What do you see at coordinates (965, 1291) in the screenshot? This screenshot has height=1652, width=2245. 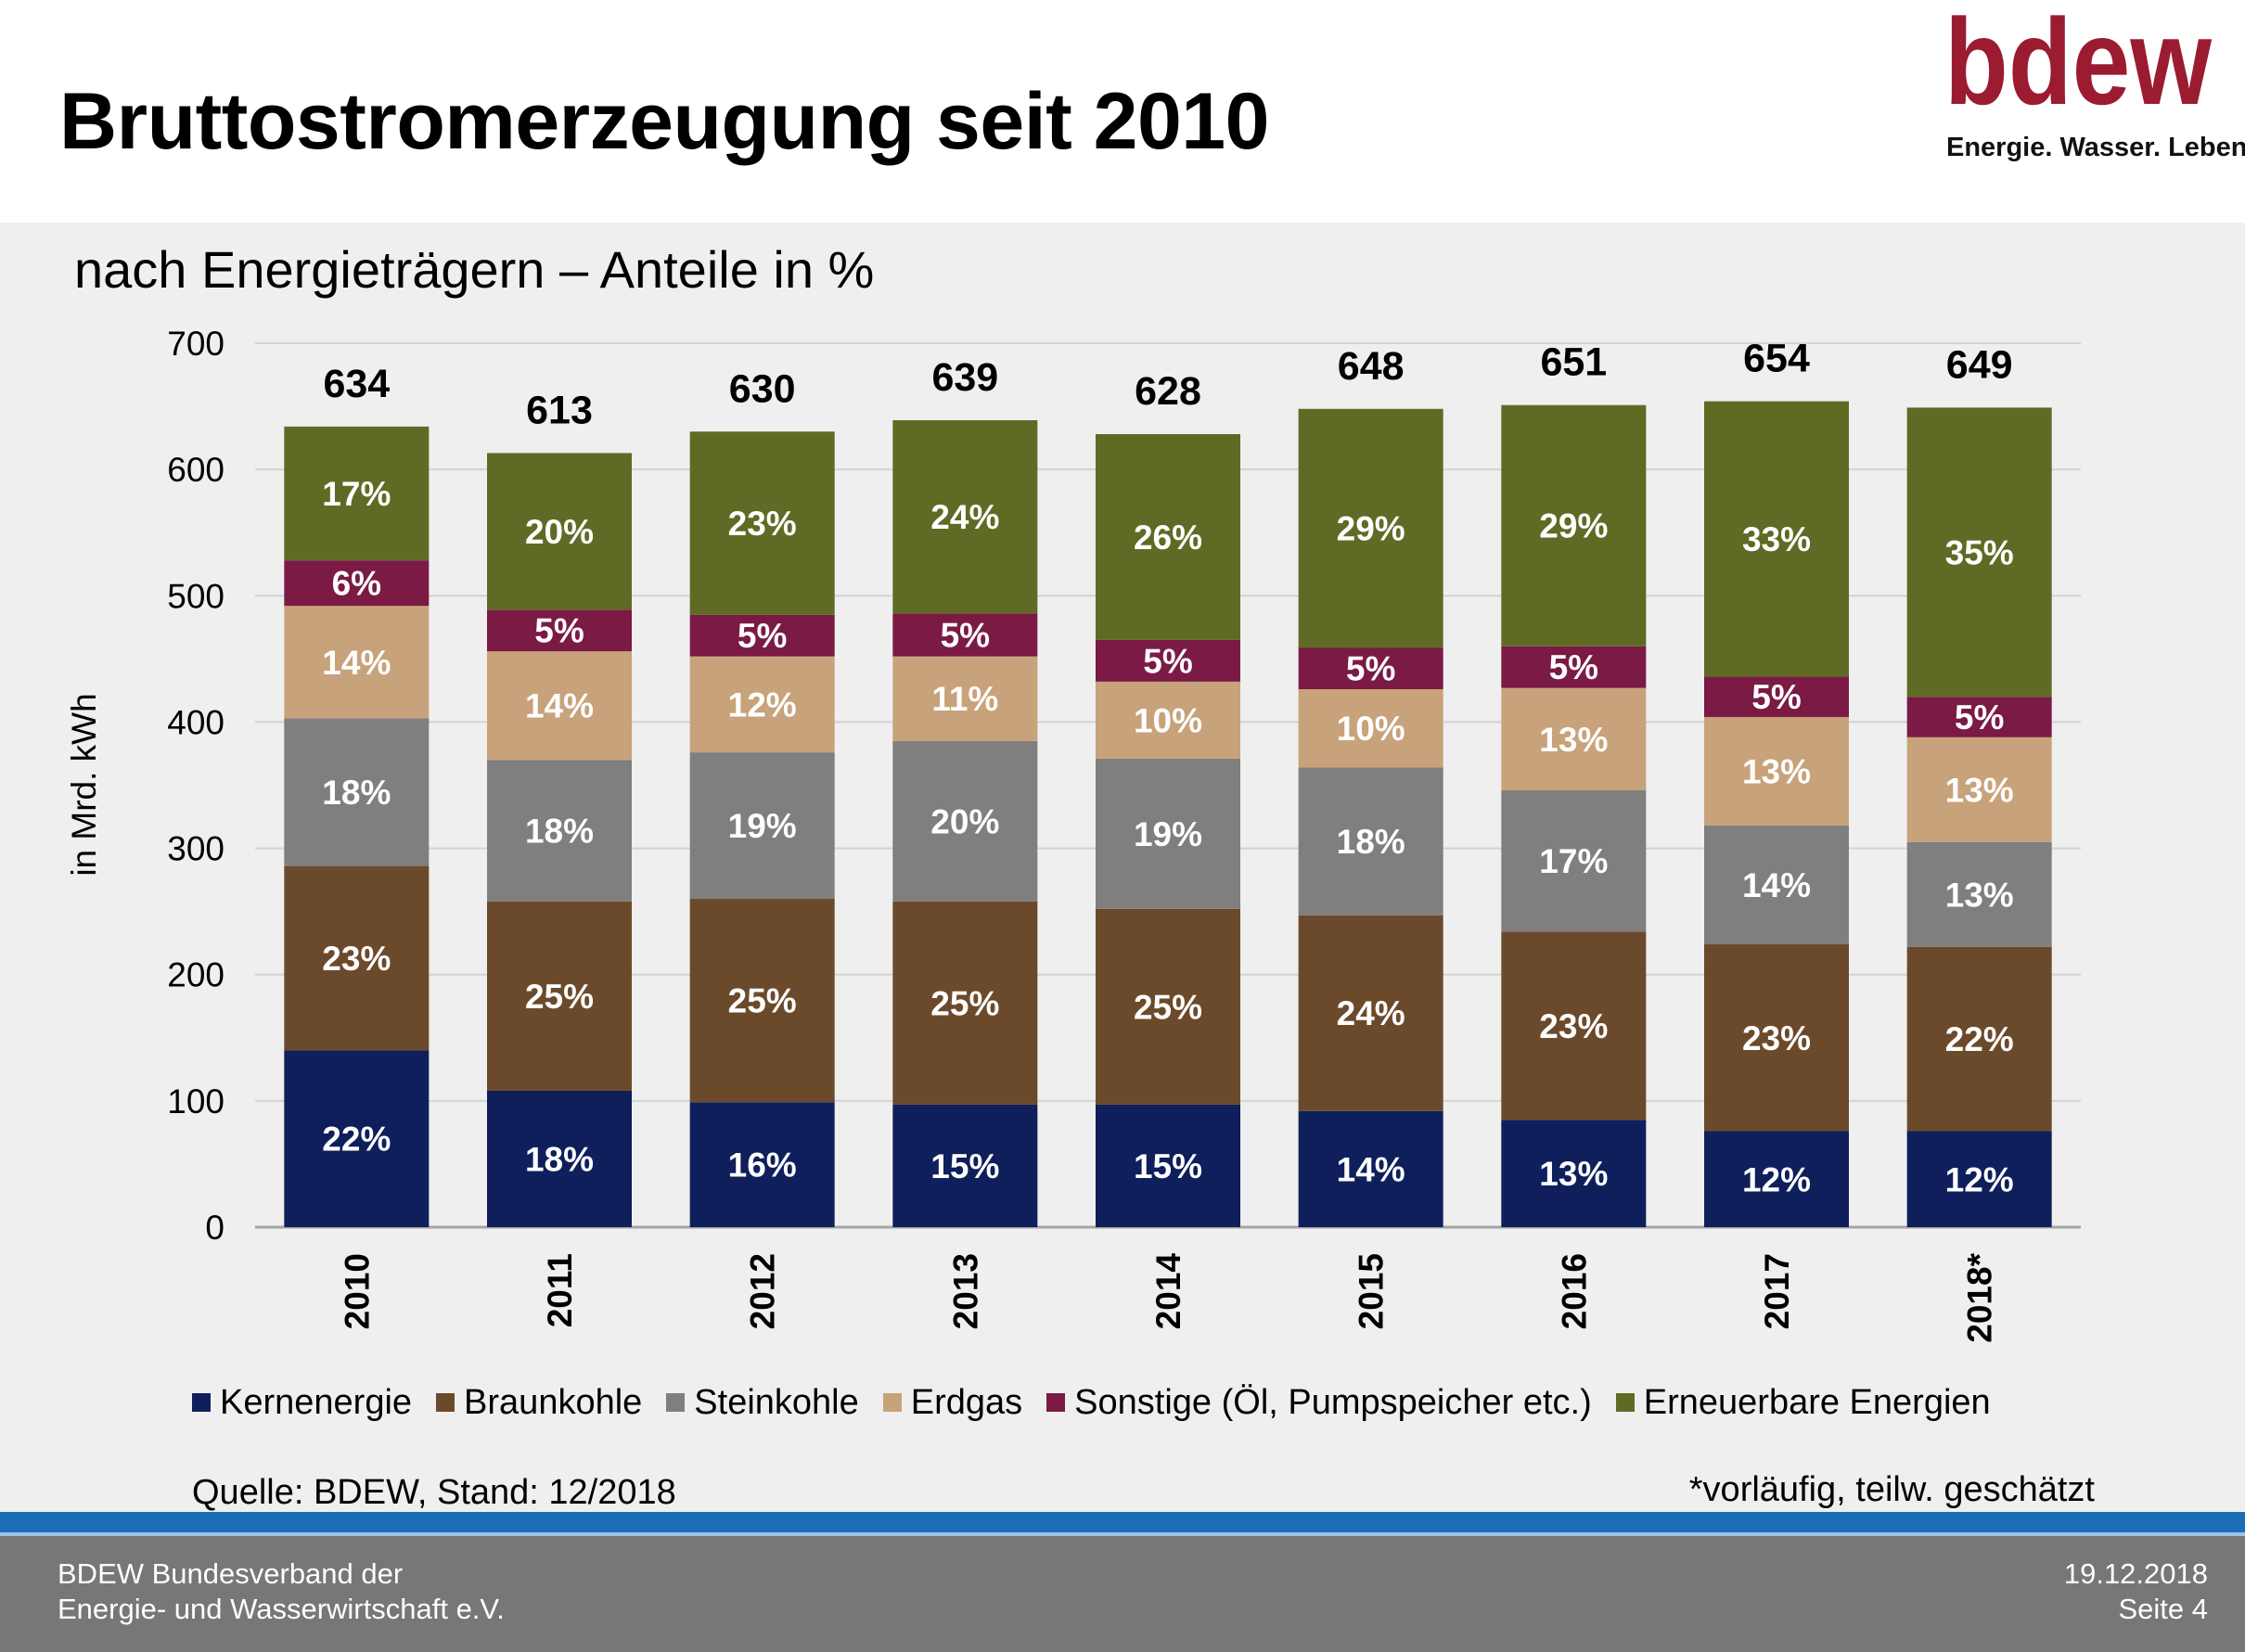 I see `x-tick-label: 2013` at bounding box center [965, 1291].